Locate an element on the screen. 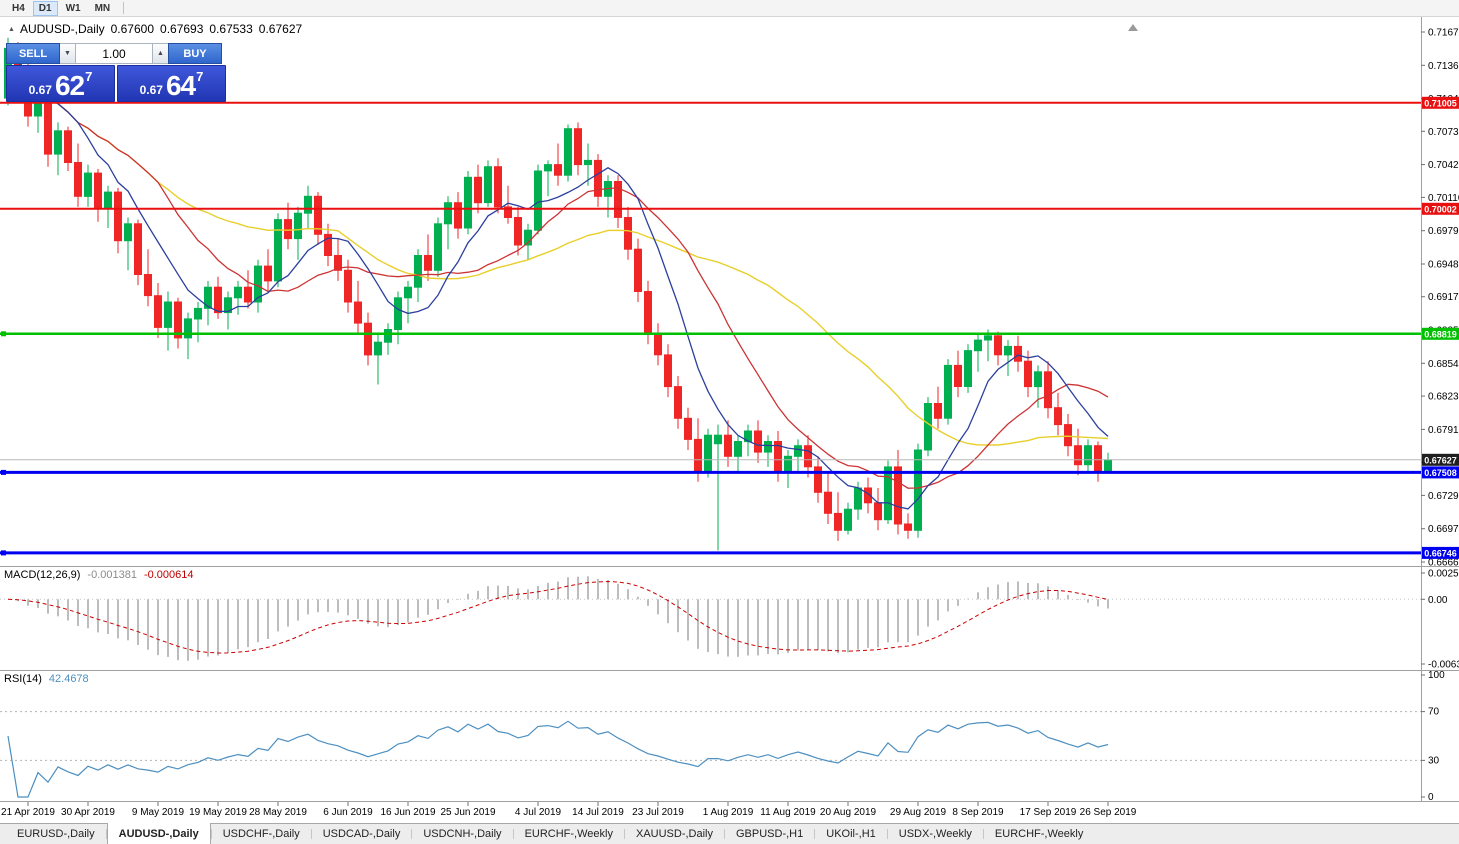  svg-text: 14 Jul 2019 is located at coordinates (598, 812).